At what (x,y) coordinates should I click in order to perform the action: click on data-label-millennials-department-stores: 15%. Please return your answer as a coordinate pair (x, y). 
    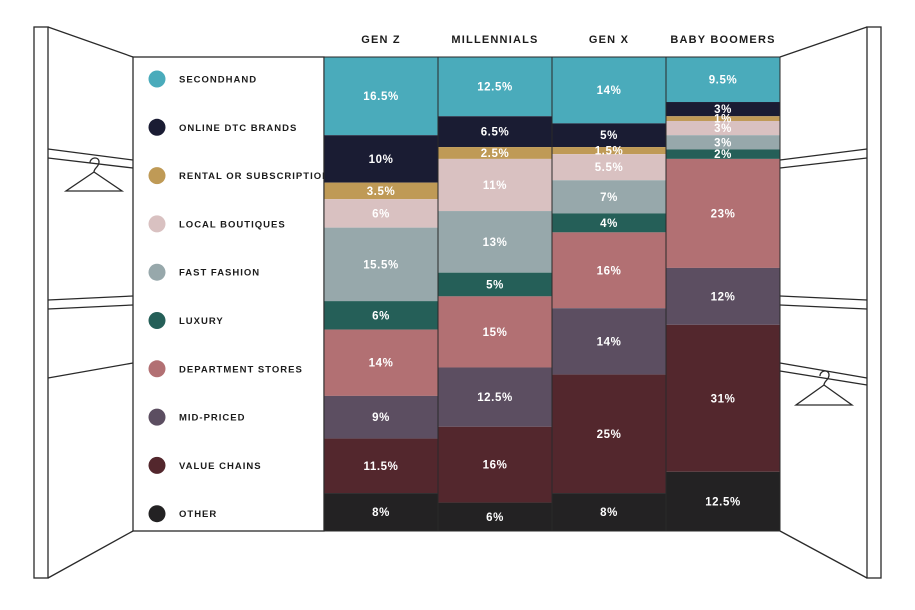
    Looking at the image, I should click on (495, 333).